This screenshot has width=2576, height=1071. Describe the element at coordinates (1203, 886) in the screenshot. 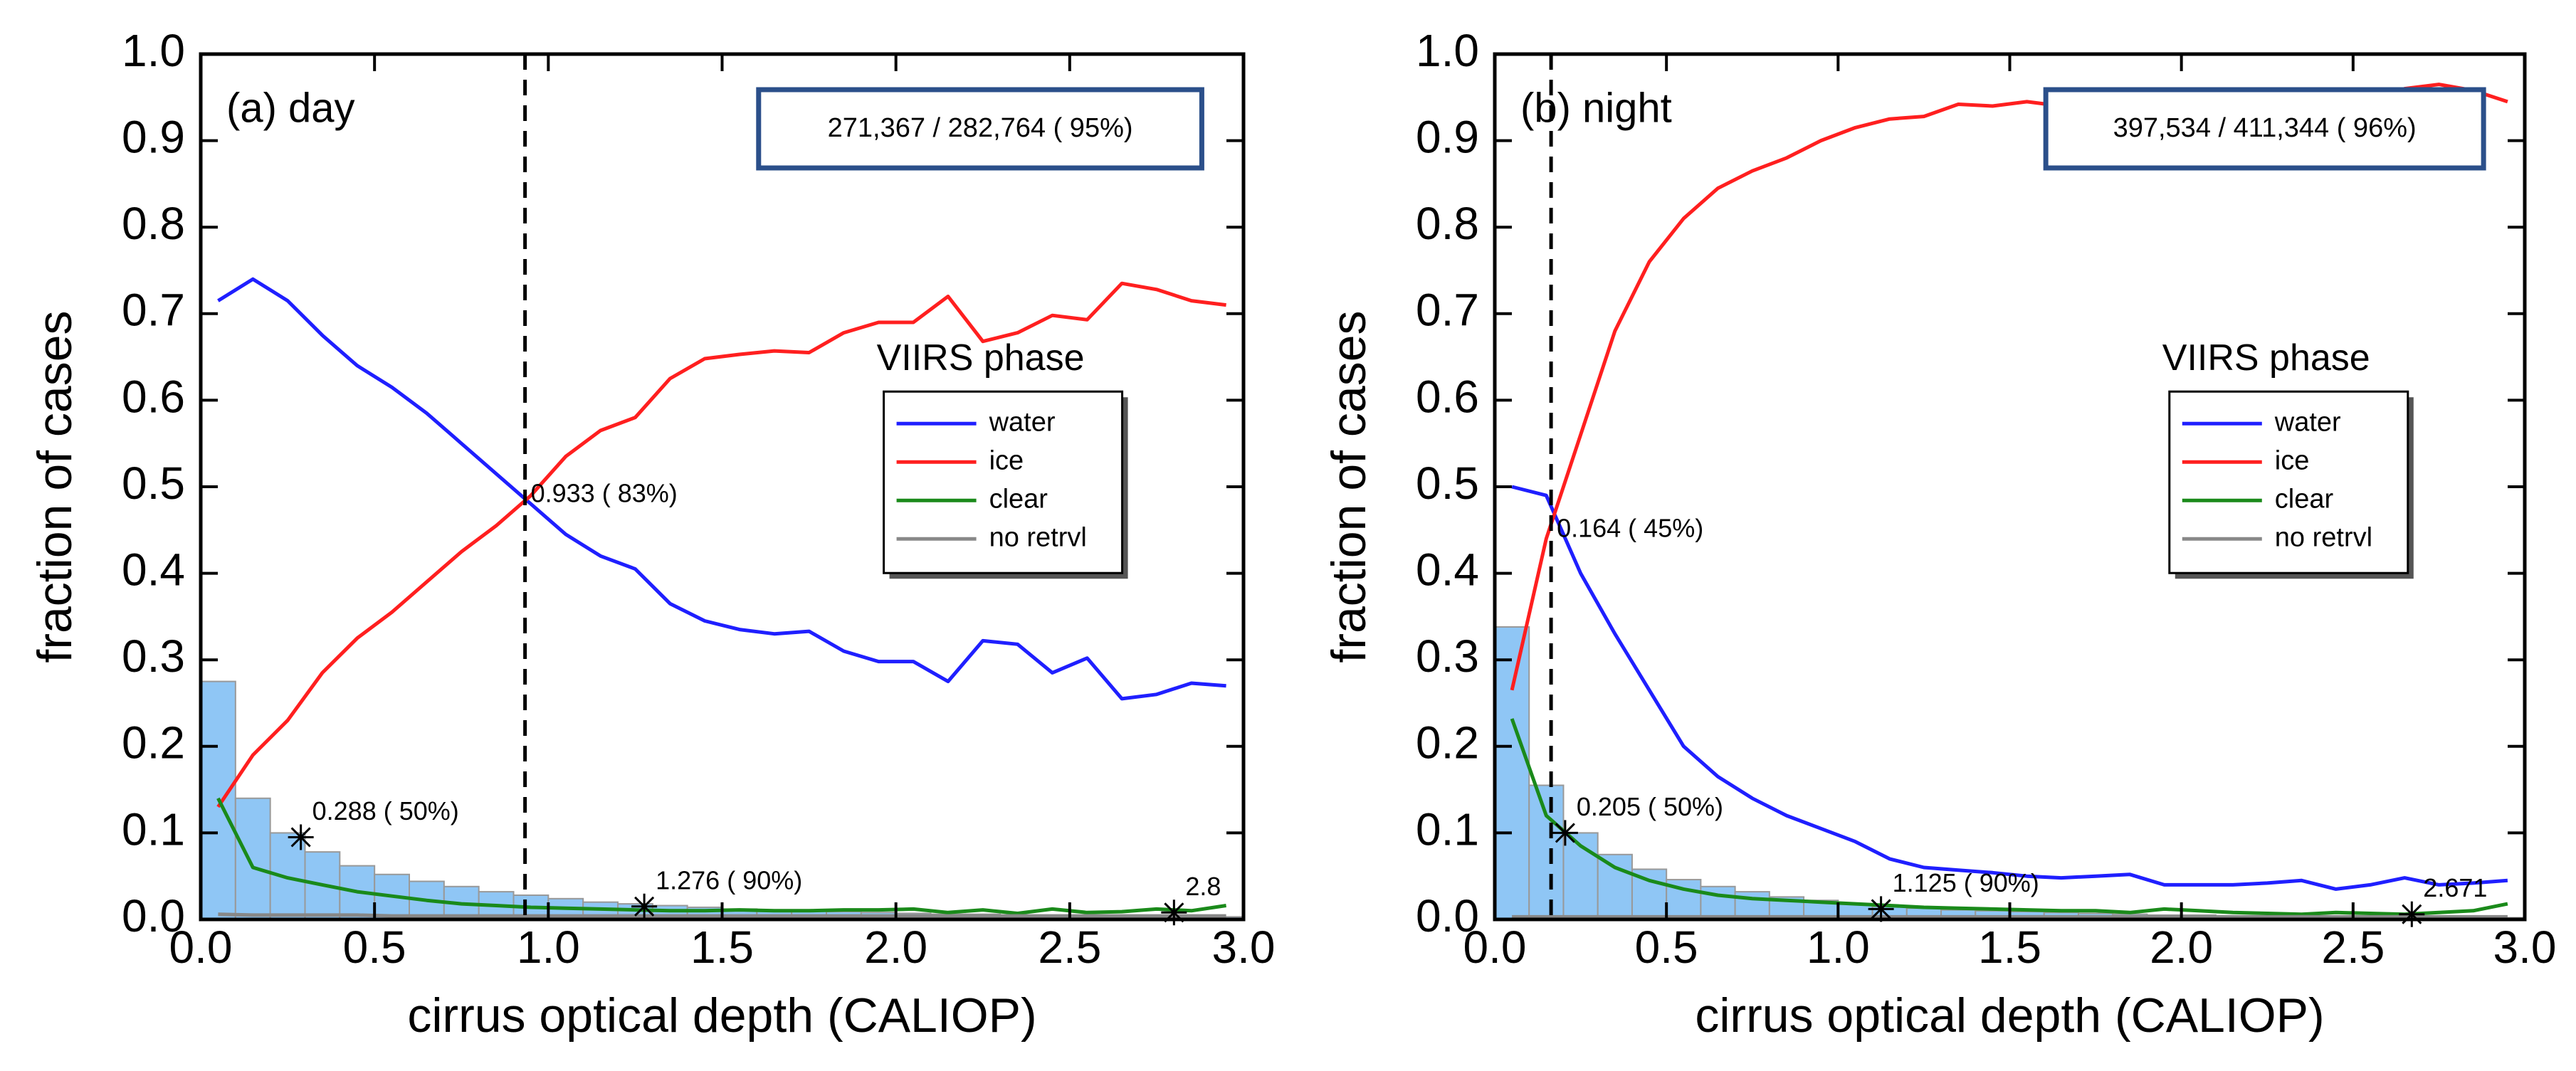

I see `annotation: 2.8` at that location.